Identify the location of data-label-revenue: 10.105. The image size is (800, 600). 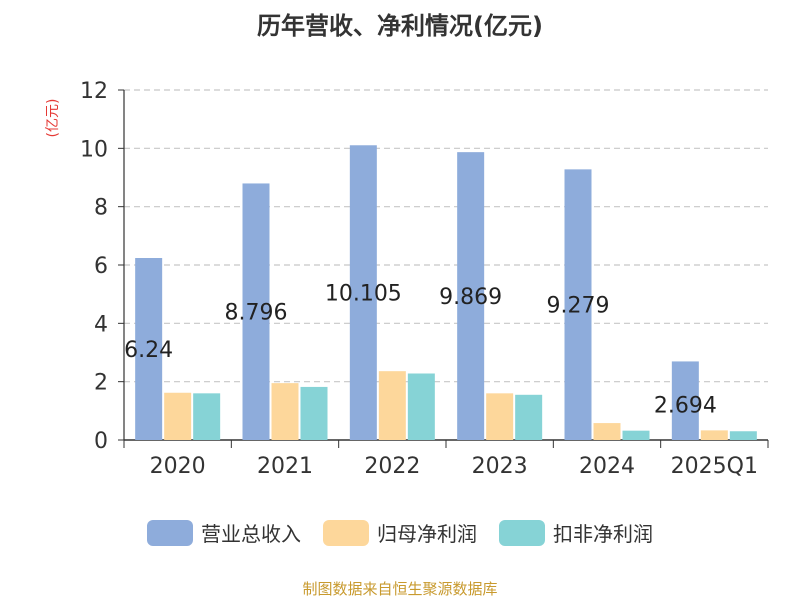
(363, 294).